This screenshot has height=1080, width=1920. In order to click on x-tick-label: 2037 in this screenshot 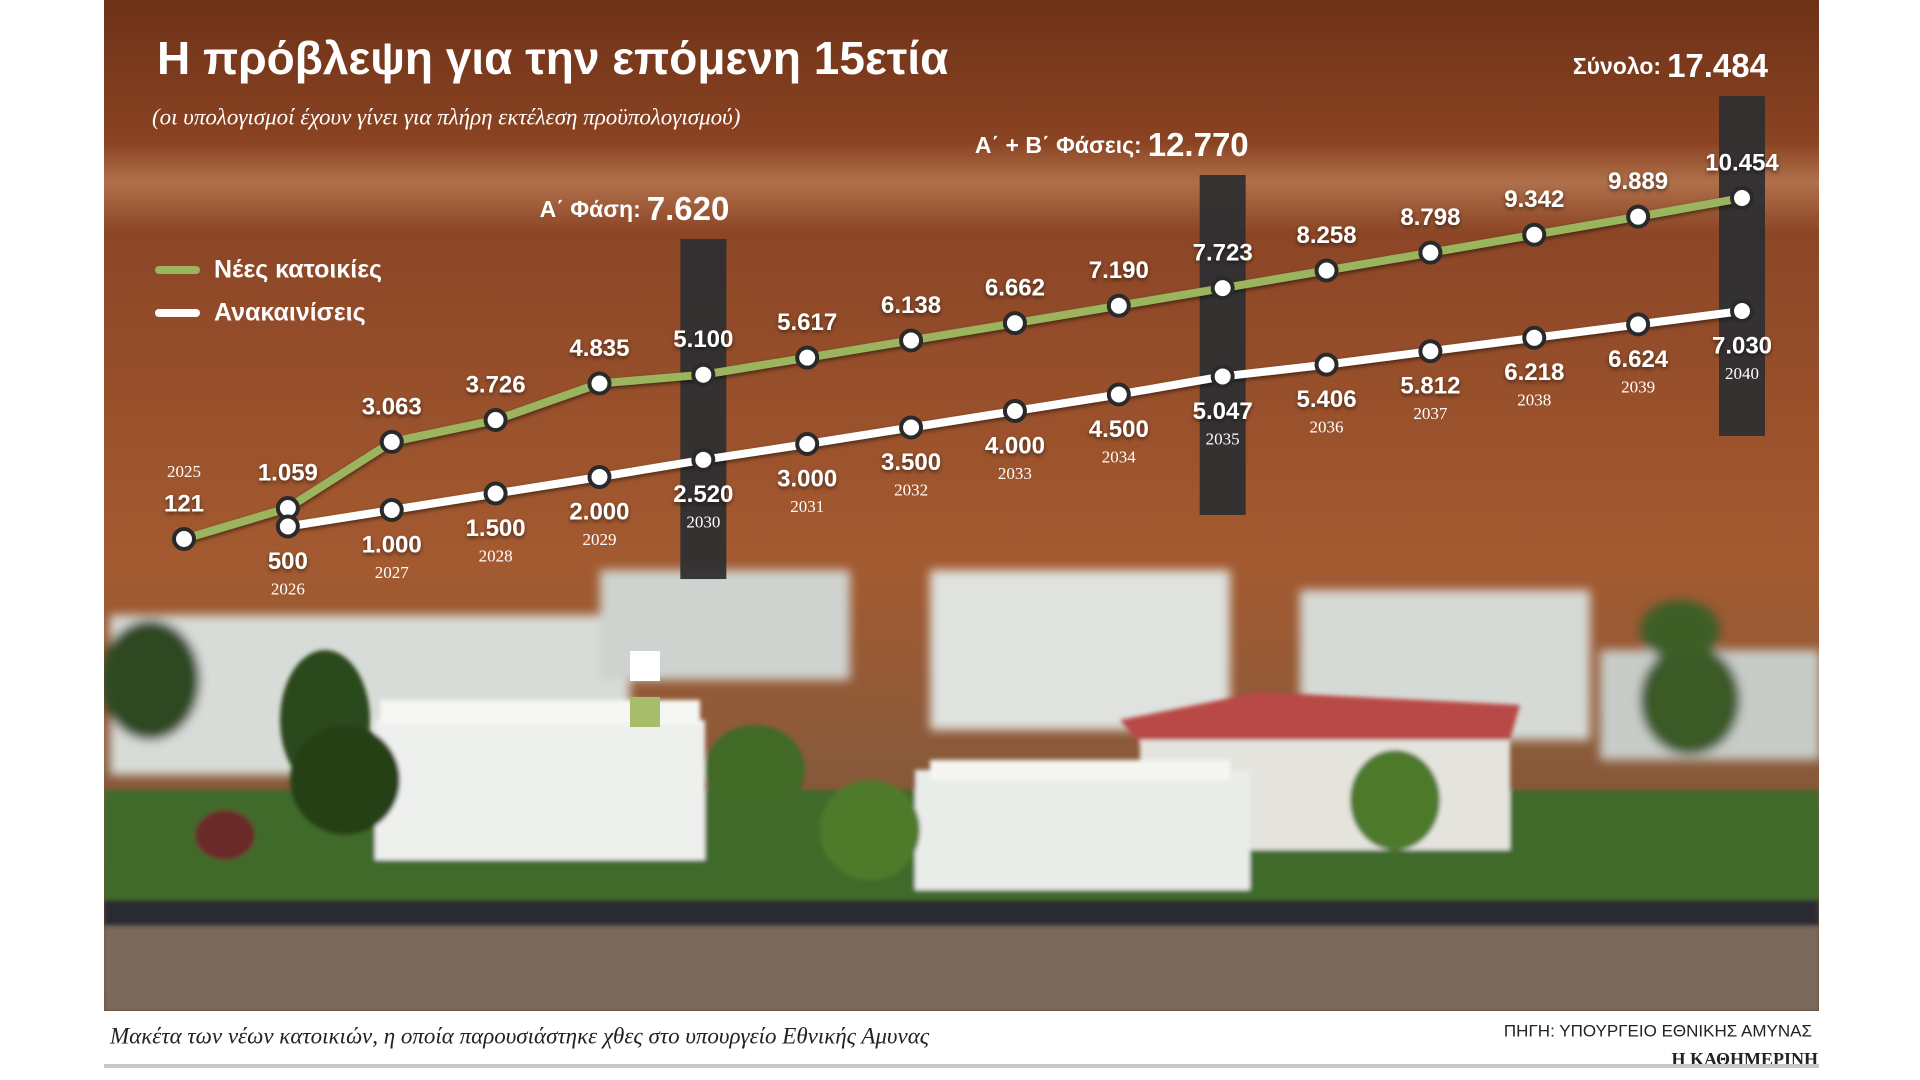, I will do `click(1430, 413)`.